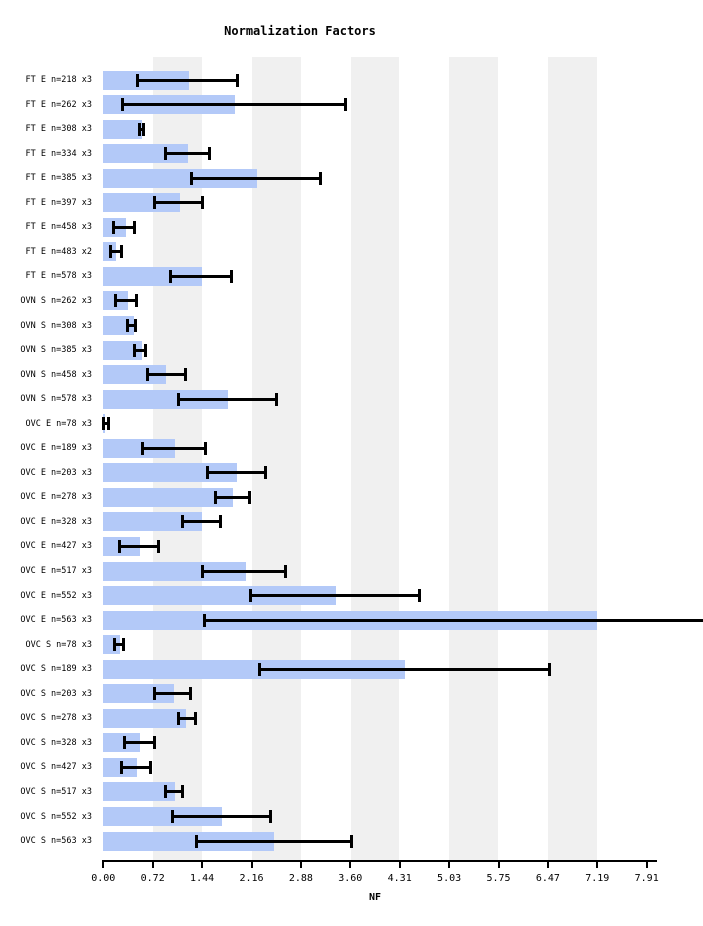 Image resolution: width=703 pixels, height=926 pixels. What do you see at coordinates (56, 767) in the screenshot?
I see `category-label: OVC S n=427 x3` at bounding box center [56, 767].